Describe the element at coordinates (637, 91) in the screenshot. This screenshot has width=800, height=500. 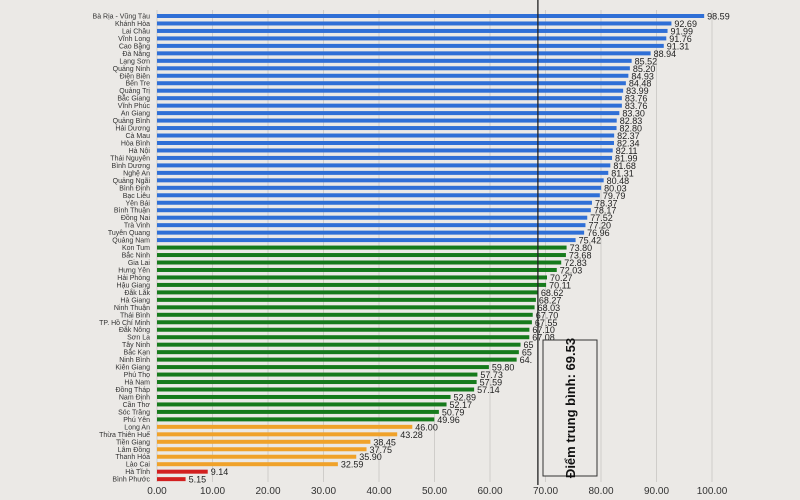
I see `data-label: 83.99` at that location.